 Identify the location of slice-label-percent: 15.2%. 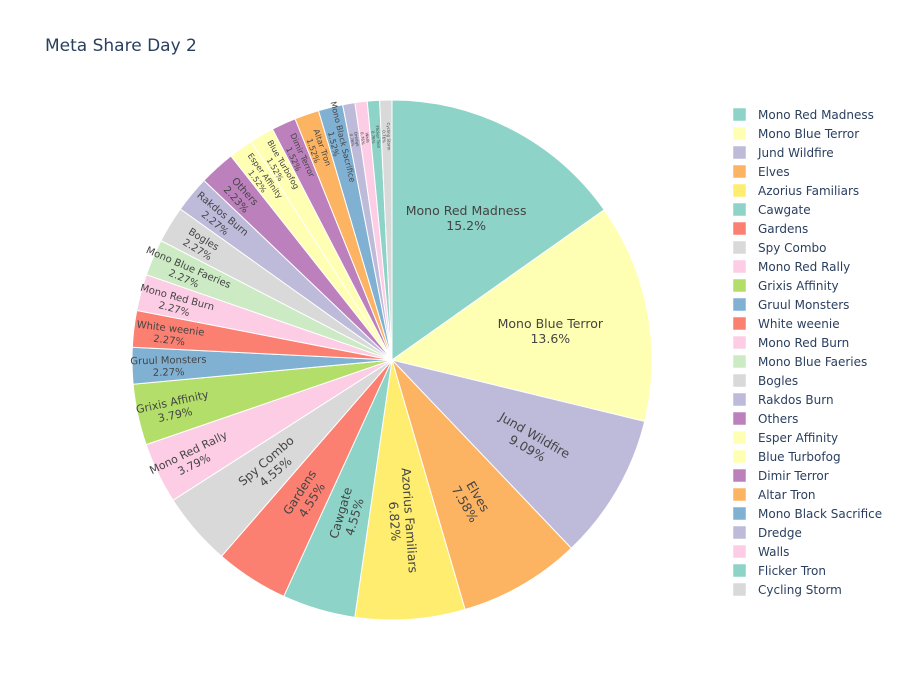
(466, 225).